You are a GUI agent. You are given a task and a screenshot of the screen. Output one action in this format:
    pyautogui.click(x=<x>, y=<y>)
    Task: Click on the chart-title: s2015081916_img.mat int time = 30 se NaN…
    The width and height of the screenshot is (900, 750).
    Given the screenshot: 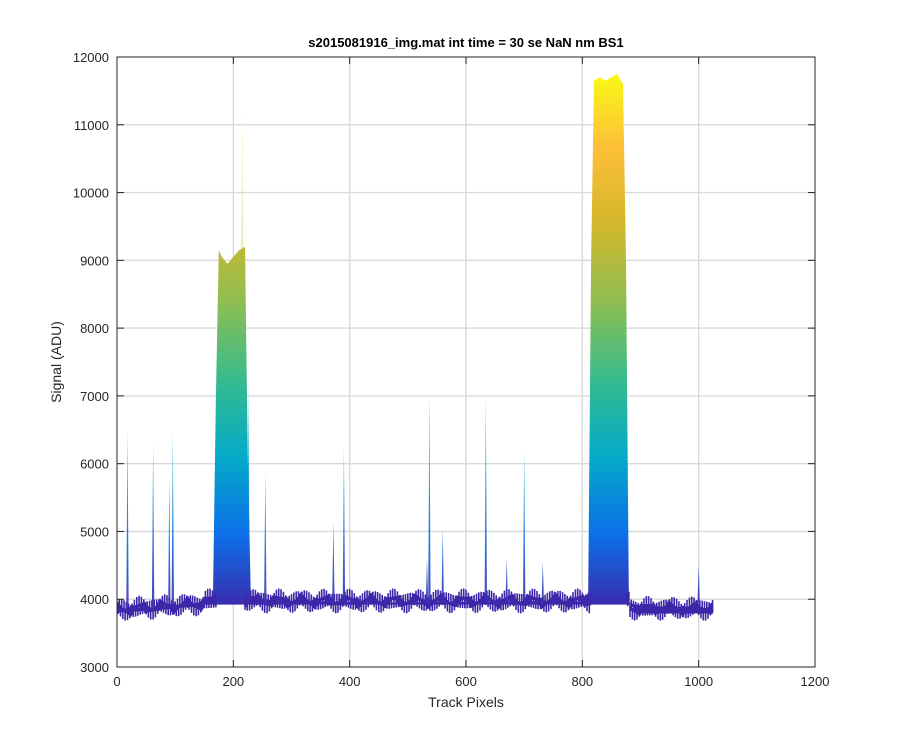 What is the action you would take?
    pyautogui.click(x=465, y=42)
    